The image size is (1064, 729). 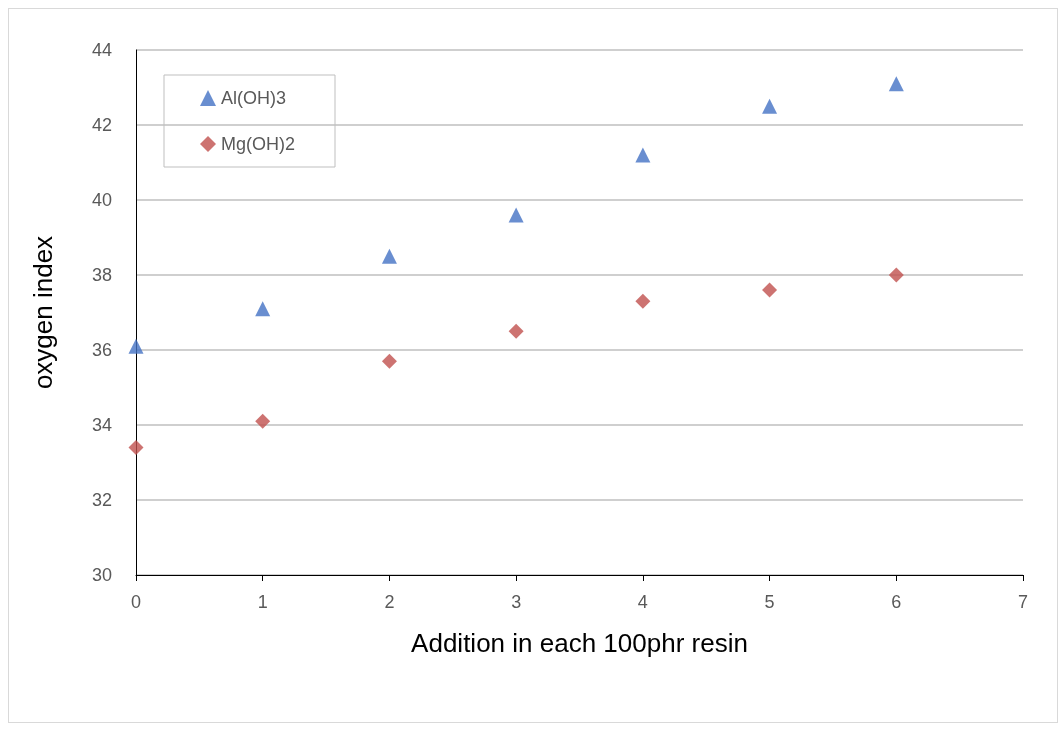 I want to click on x-tick-label: 7, so click(x=1023, y=602).